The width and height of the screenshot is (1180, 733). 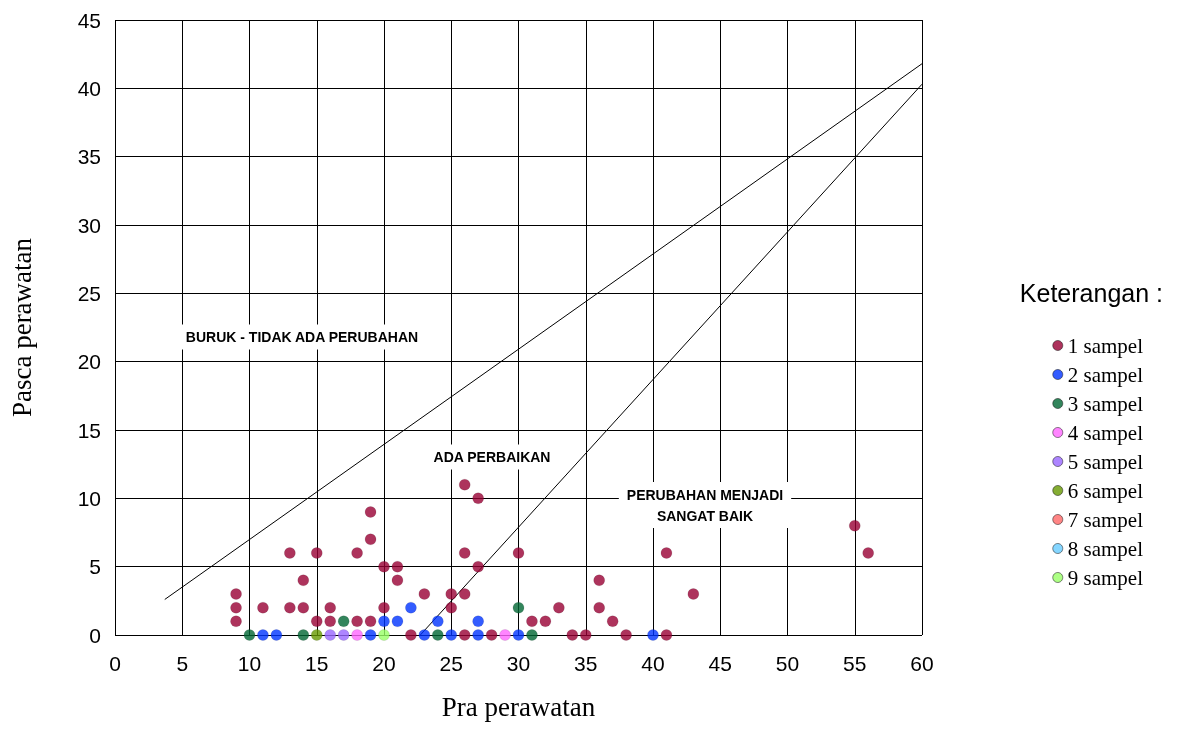 I want to click on y-tick-label: 15, so click(x=89, y=430).